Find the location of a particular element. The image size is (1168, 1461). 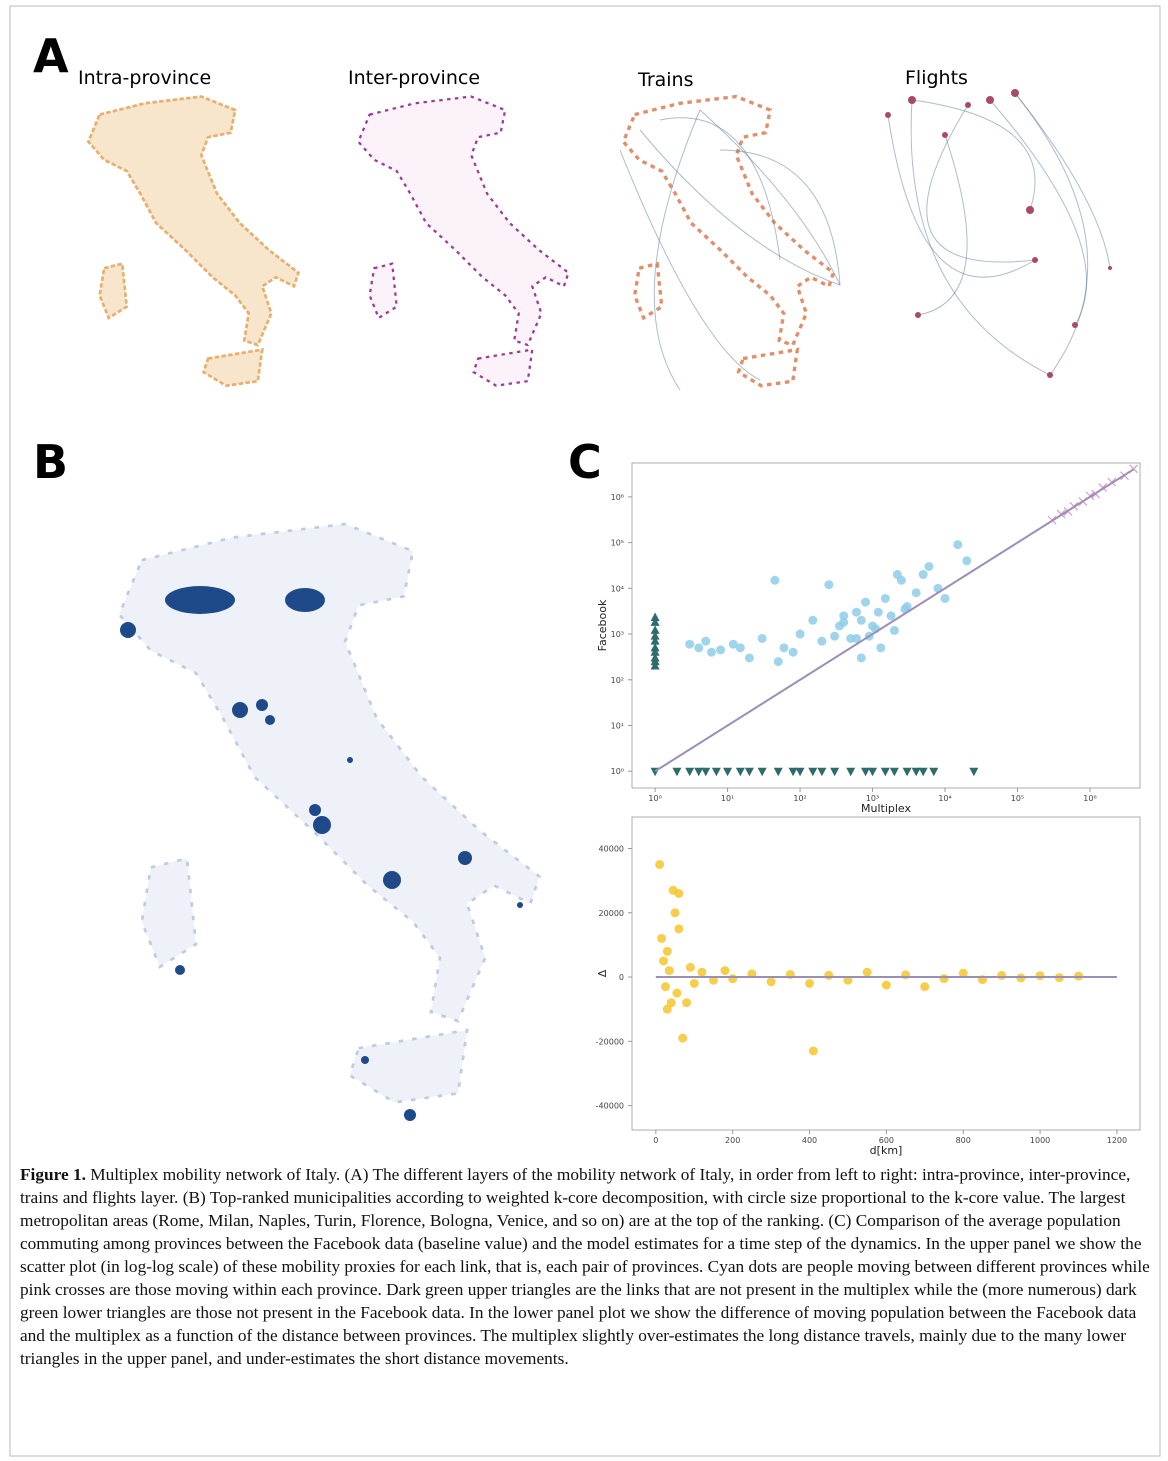

y-tick-label: 10⁴ is located at coordinates (617, 588).